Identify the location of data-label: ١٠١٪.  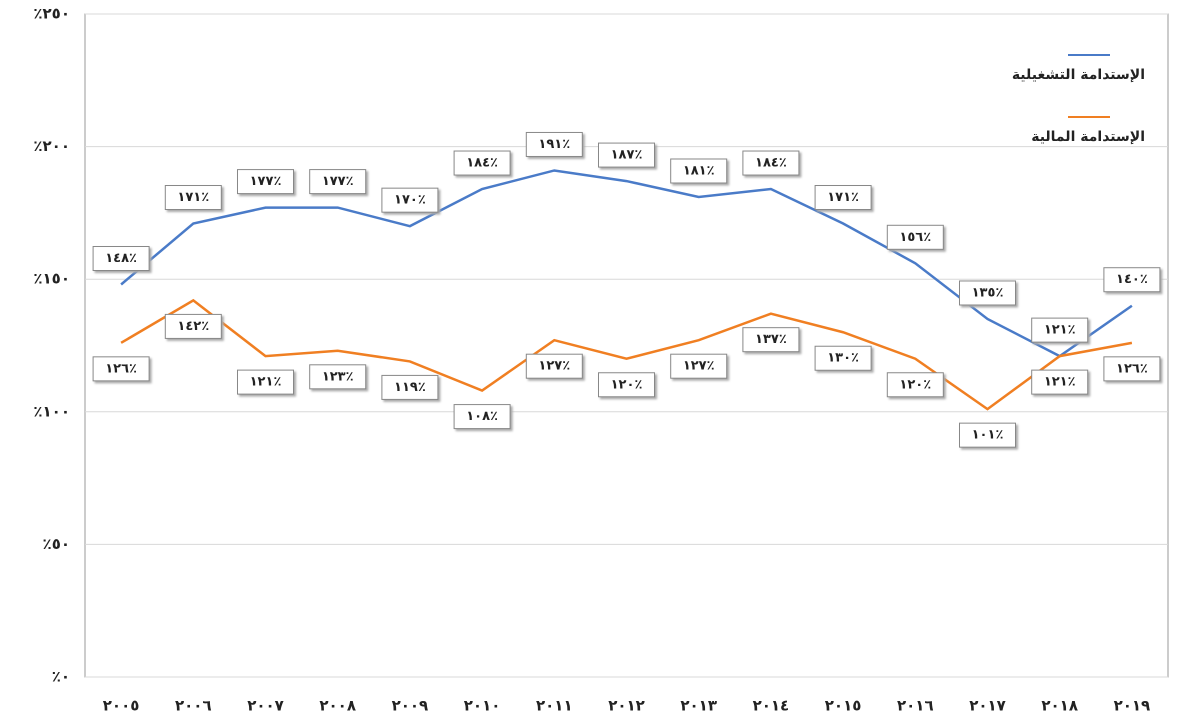
(988, 435).